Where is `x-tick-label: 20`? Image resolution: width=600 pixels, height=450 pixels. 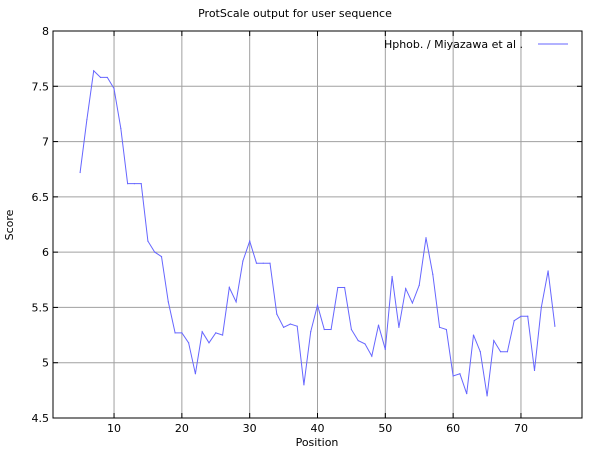 x-tick-label: 20 is located at coordinates (182, 428).